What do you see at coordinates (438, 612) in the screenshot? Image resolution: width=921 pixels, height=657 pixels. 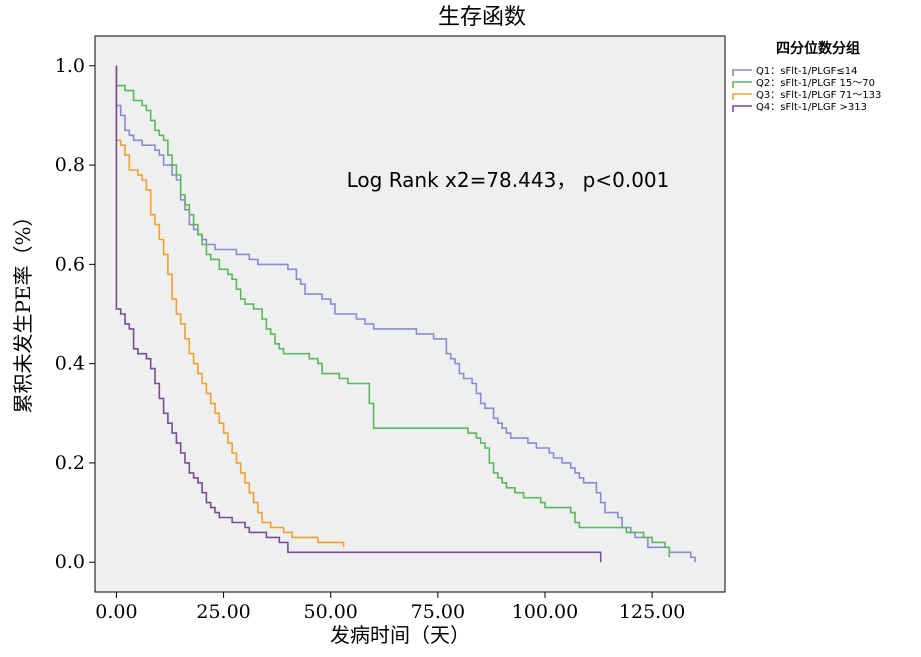 I see `x-tick-label: 75.00` at bounding box center [438, 612].